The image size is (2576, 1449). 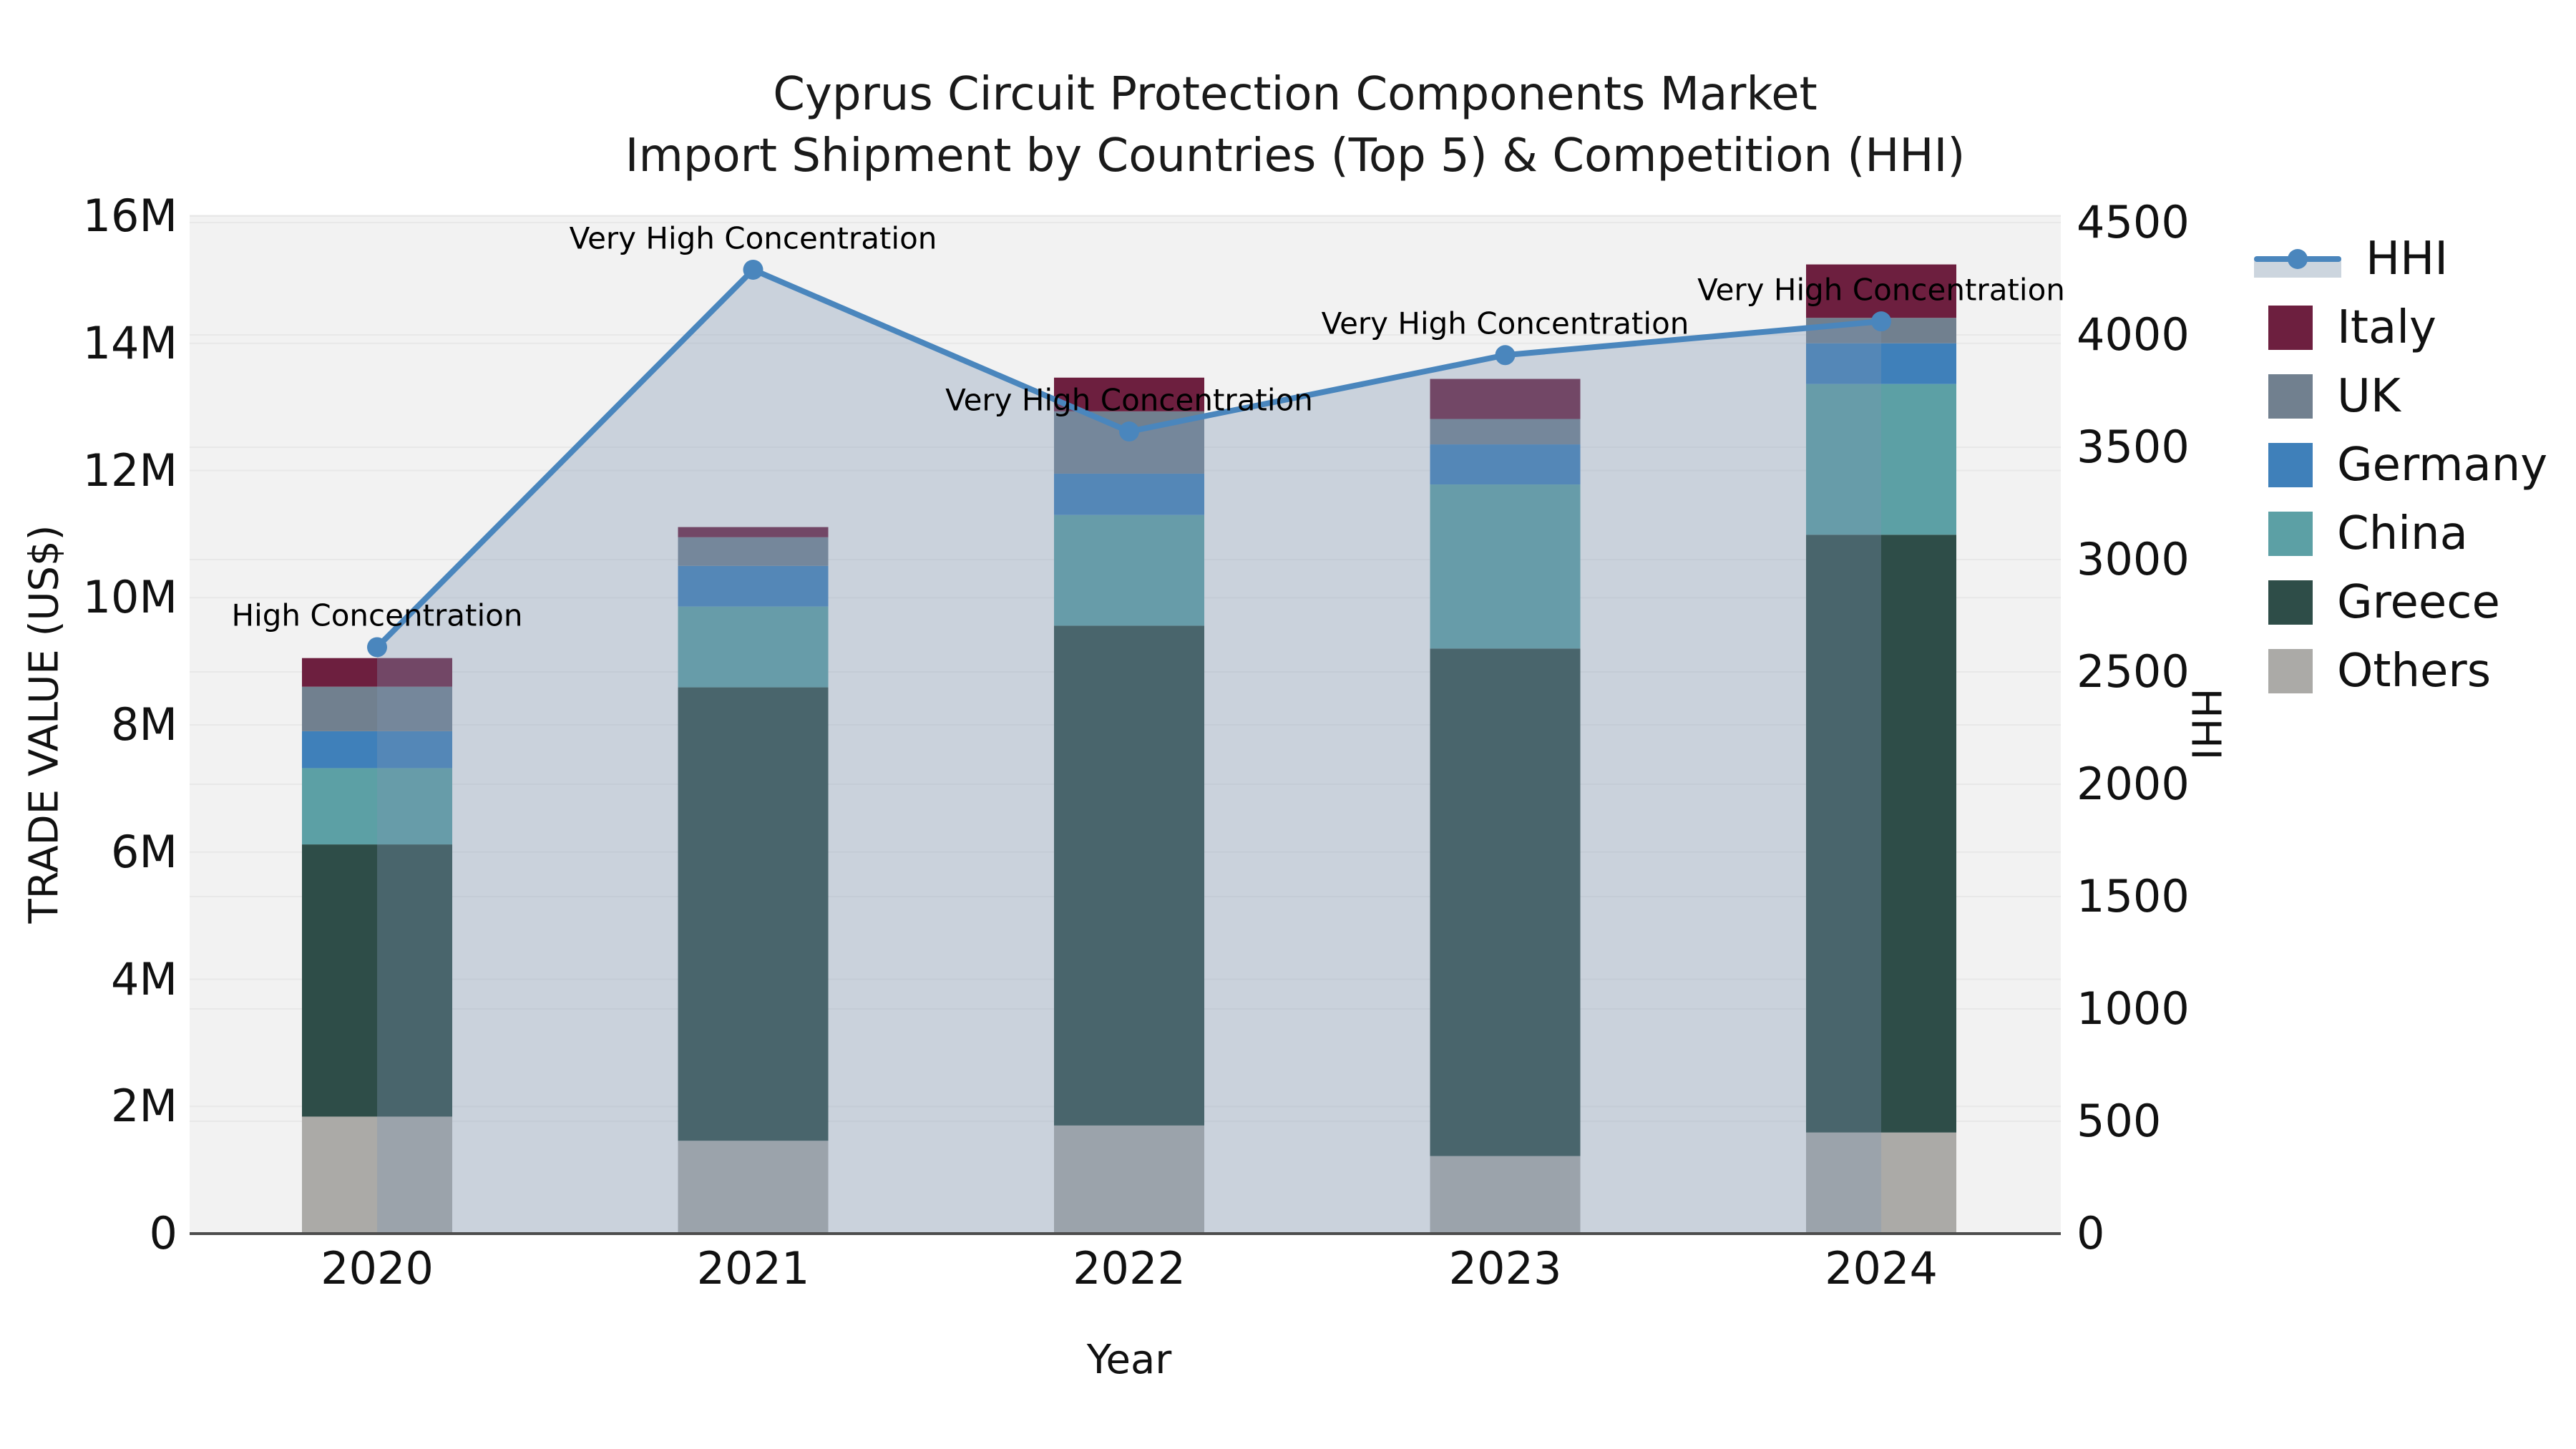 I want to click on bar-segment-greece-2020, so click(x=377, y=981).